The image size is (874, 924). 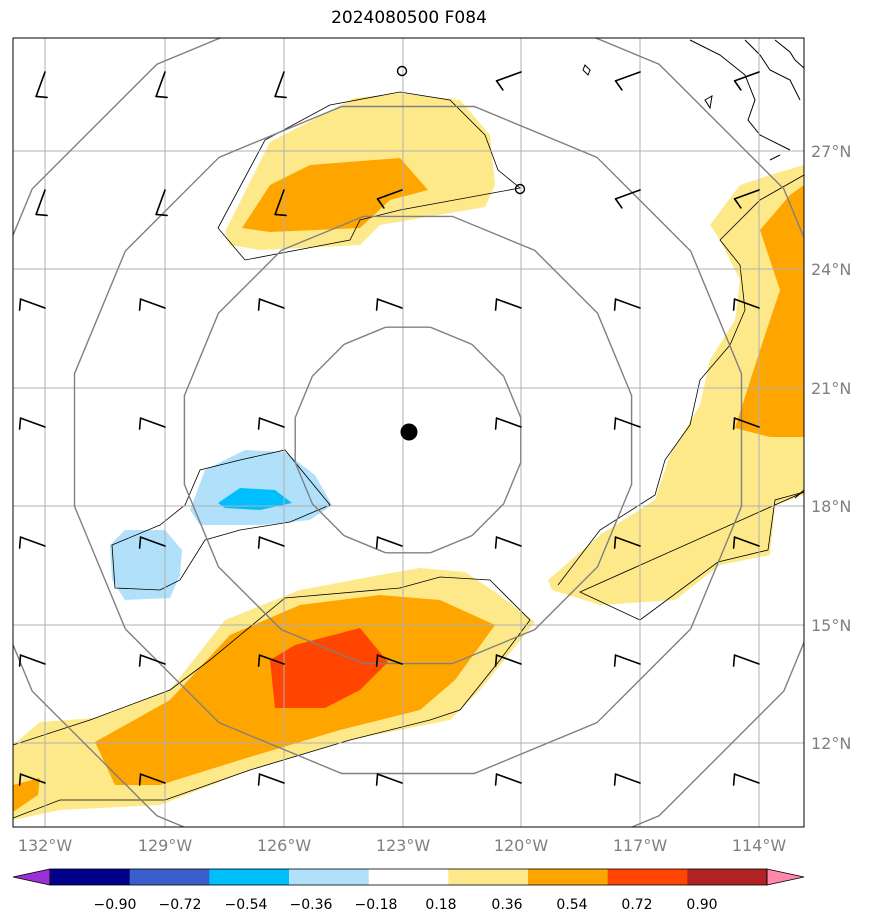 I want to click on lon-tick-label: 129°W, so click(x=165, y=845).